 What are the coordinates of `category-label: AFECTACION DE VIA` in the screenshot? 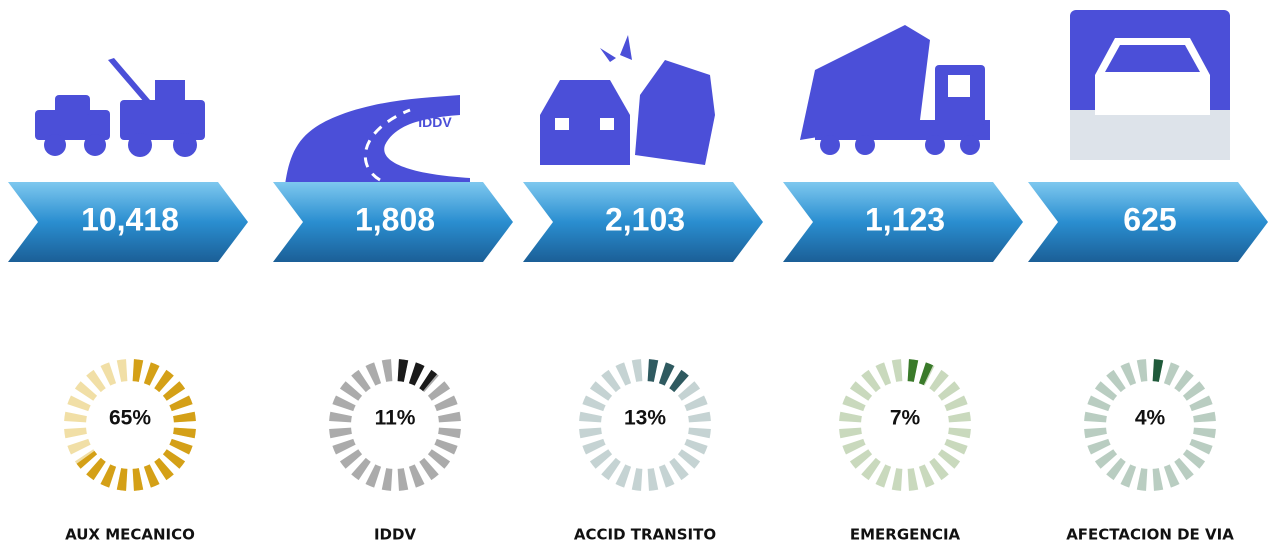 It's located at (1150, 535).